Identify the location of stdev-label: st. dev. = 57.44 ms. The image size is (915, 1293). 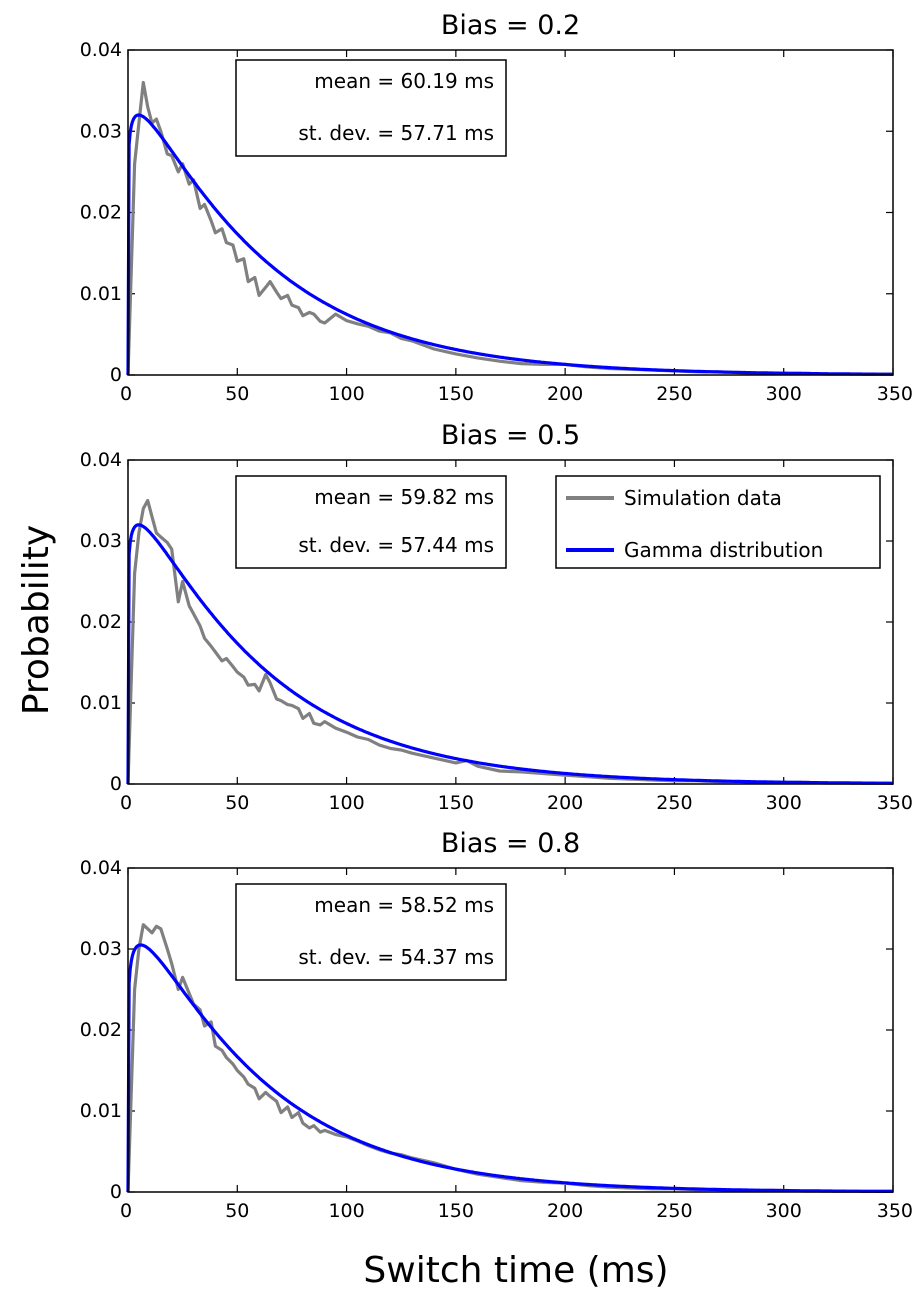
(396, 545).